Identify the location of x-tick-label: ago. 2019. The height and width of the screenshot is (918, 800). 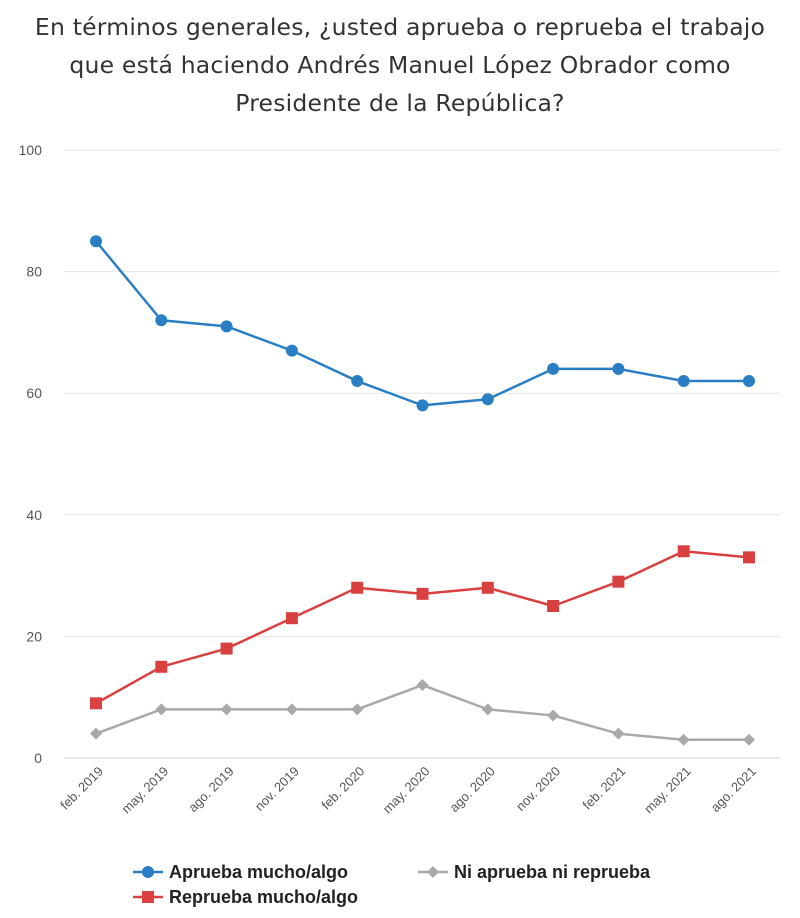
(211, 790).